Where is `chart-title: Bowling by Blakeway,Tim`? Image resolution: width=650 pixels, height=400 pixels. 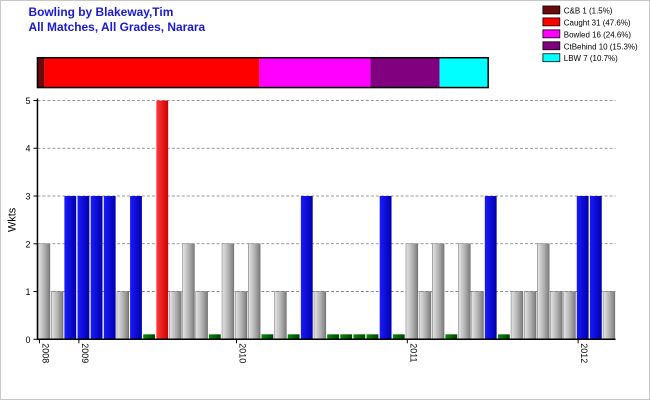
chart-title: Bowling by Blakeway,Tim is located at coordinates (100, 12).